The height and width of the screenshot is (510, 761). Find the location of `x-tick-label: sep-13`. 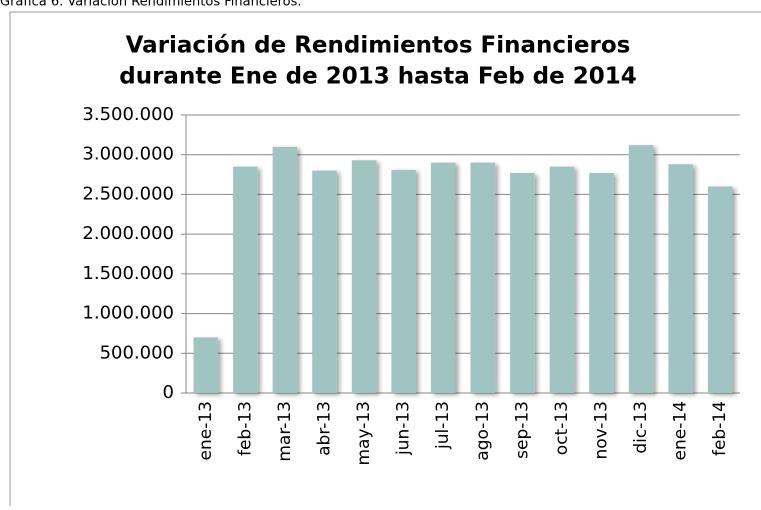

x-tick-label: sep-13 is located at coordinates (522, 430).